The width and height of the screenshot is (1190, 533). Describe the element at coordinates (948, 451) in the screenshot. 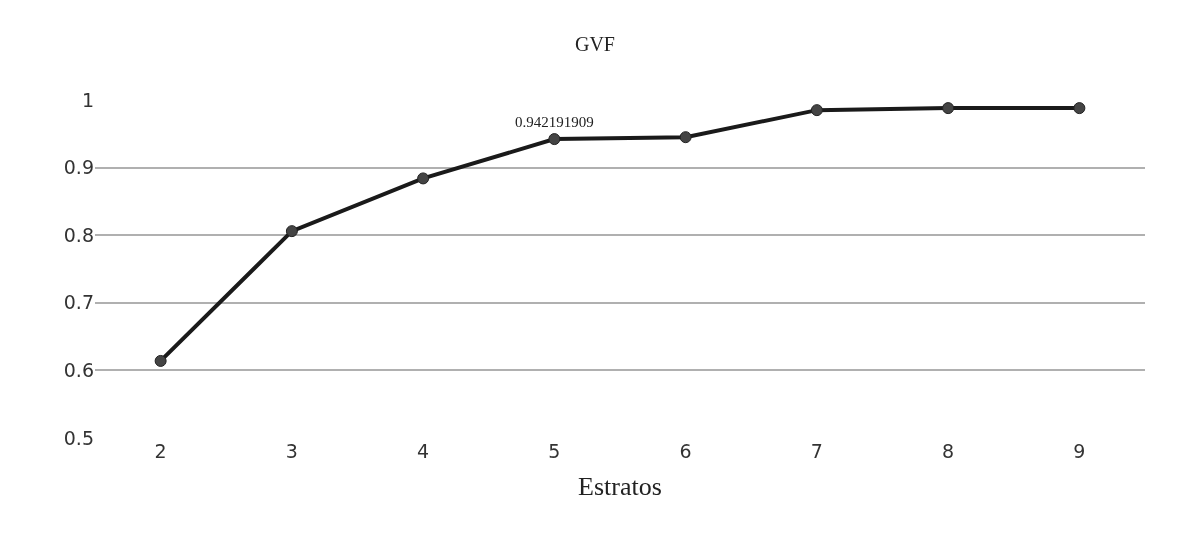

I see `x-tick-label: 8` at that location.